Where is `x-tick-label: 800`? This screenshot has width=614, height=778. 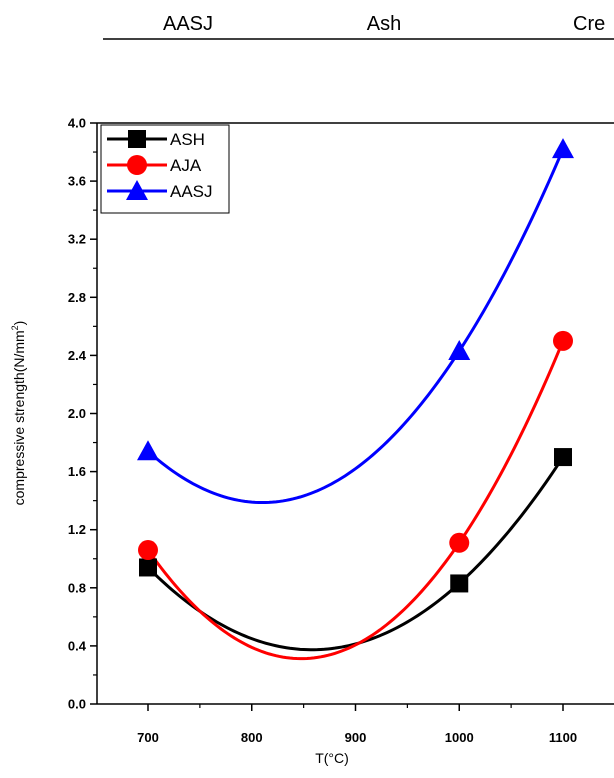 x-tick-label: 800 is located at coordinates (252, 737).